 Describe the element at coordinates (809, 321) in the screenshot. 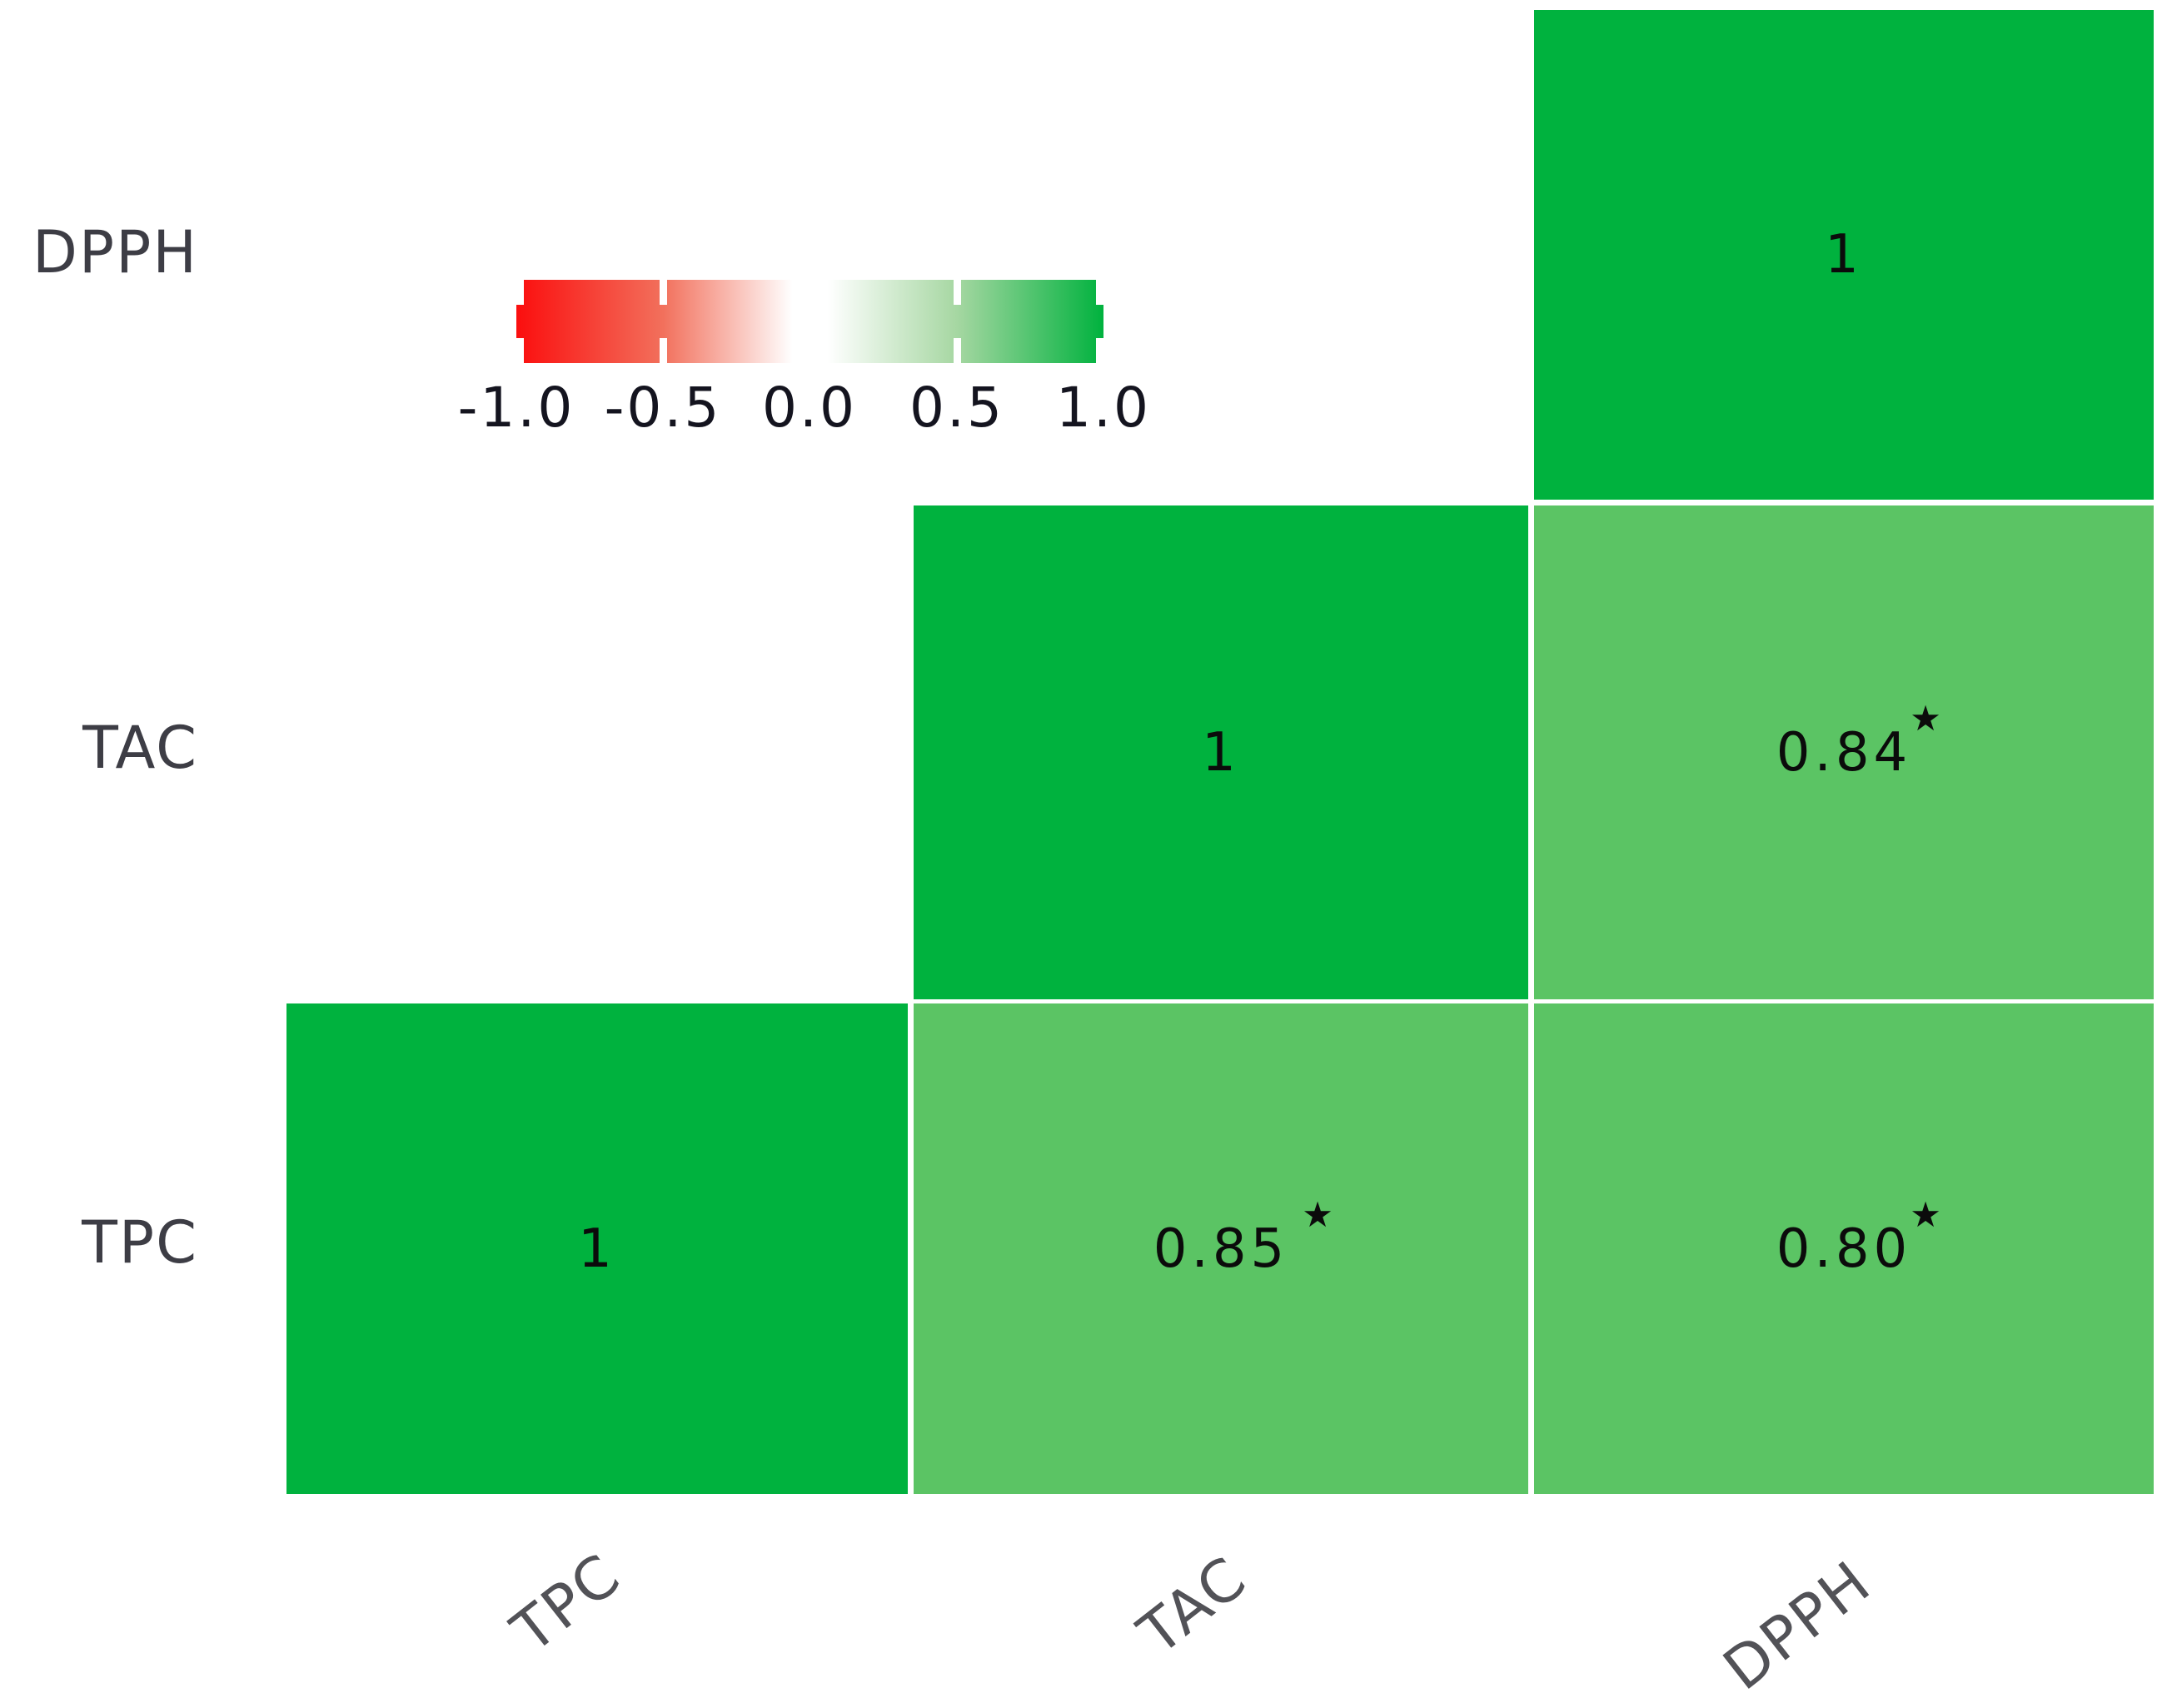

I see `colorbar-gradient` at that location.